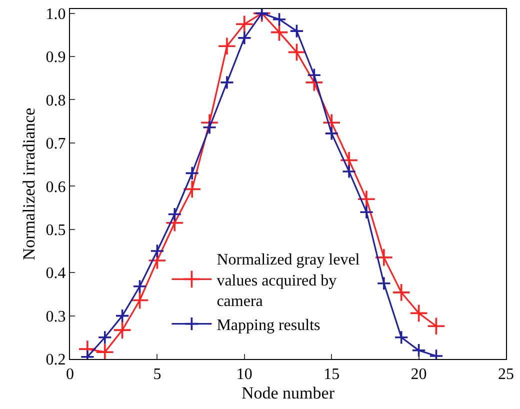 Image resolution: width=520 pixels, height=409 pixels. I want to click on x-tick-label: 20, so click(418, 375).